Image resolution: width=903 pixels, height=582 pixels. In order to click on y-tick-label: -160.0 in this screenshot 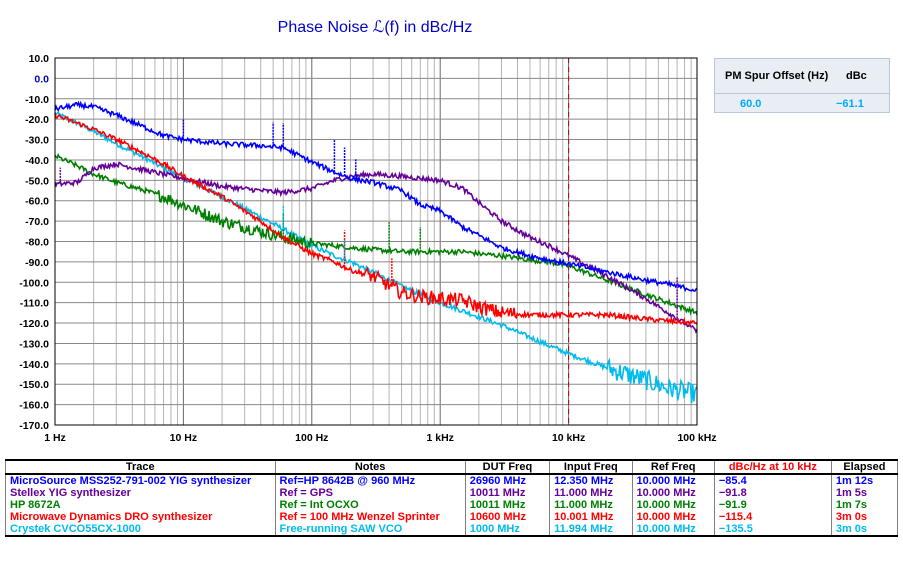, I will do `click(34, 406)`.